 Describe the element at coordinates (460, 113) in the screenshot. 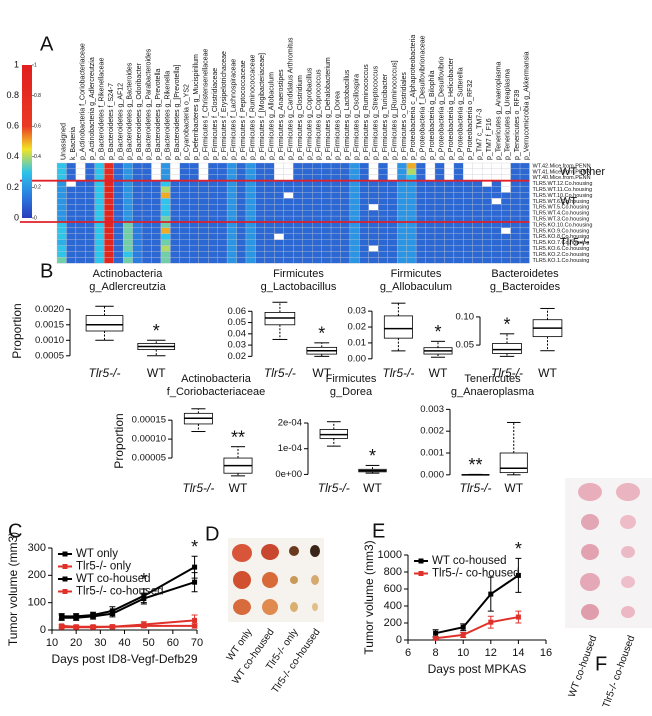

I see `column-label: p_Proteobacteria g_Sutterella` at that location.